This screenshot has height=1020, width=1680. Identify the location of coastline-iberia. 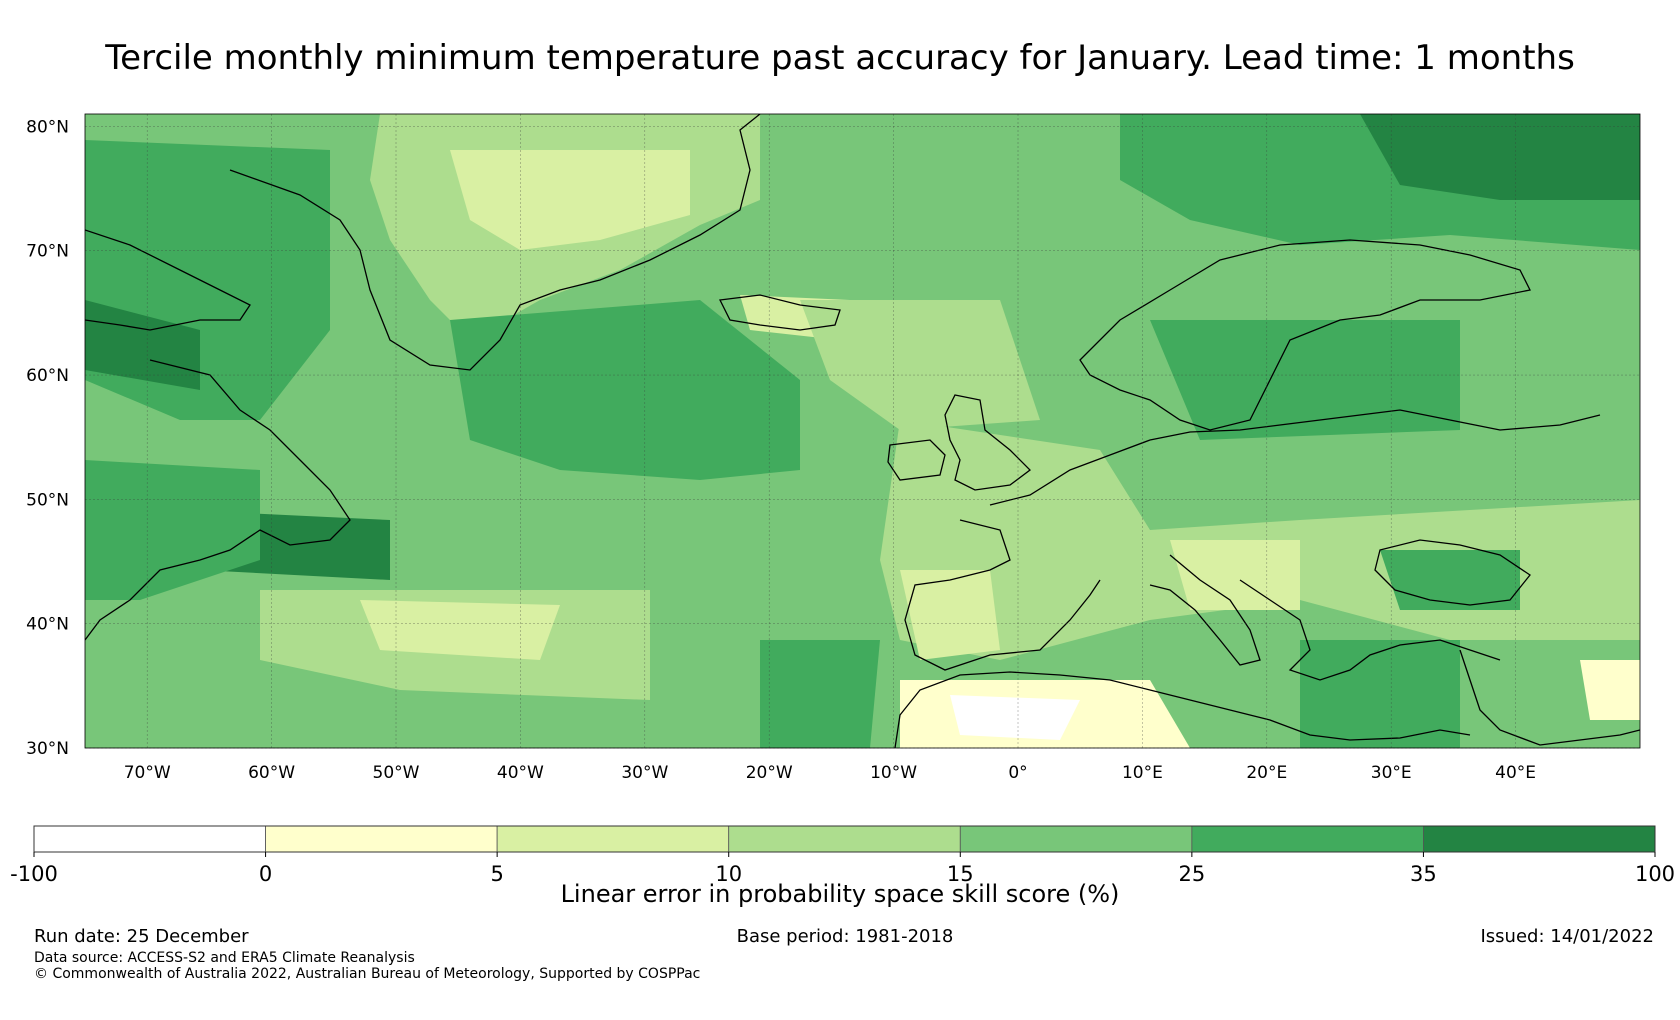
(1002, 595).